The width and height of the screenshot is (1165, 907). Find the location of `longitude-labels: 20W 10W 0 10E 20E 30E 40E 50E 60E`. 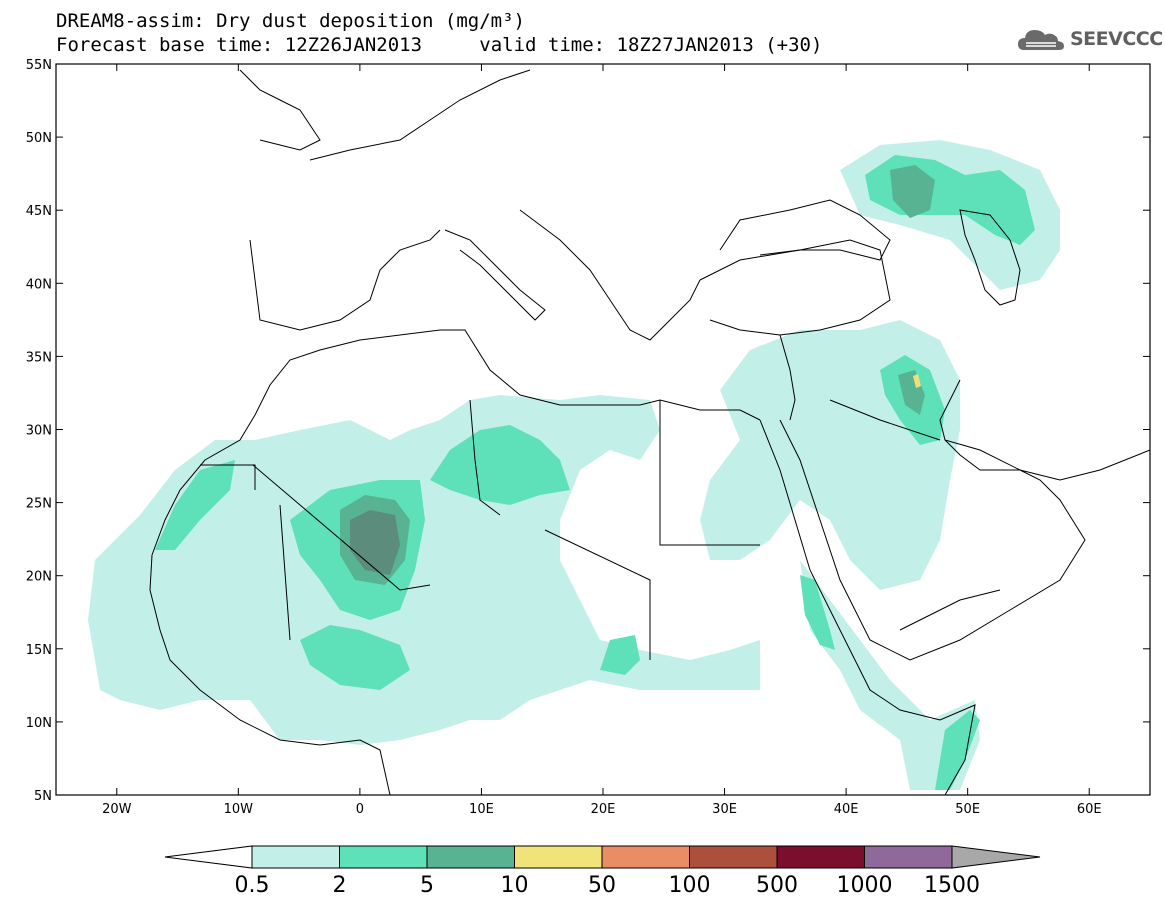

longitude-labels: 20W 10W 0 10E 20E 30E 40E 50E 60E is located at coordinates (602, 809).